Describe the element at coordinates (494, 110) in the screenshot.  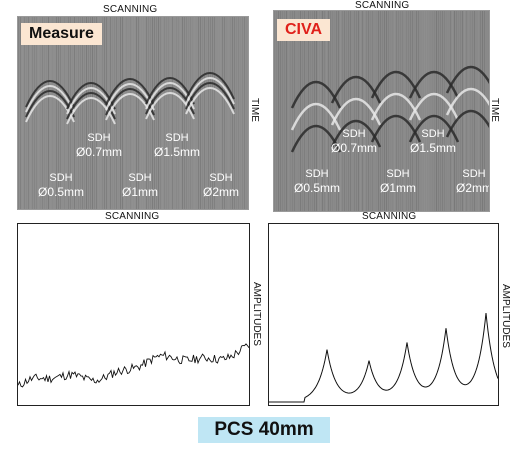
I see `right-bscan-time-axis-label: TIME` at that location.